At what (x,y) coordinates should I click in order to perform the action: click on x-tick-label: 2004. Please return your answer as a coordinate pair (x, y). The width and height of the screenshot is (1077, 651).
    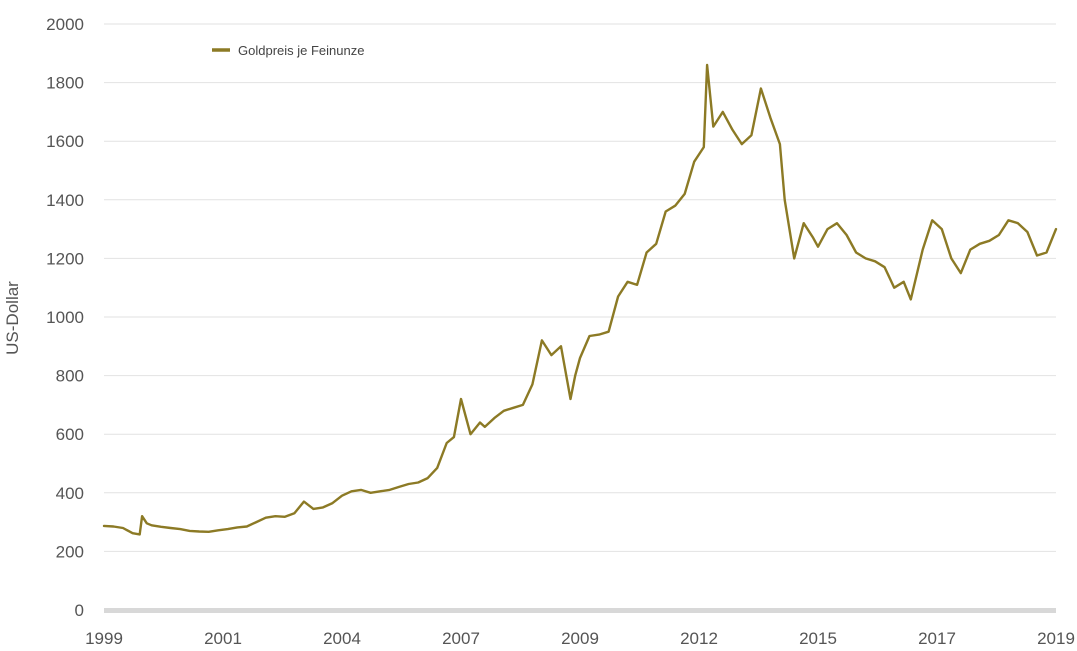
    Looking at the image, I should click on (342, 638).